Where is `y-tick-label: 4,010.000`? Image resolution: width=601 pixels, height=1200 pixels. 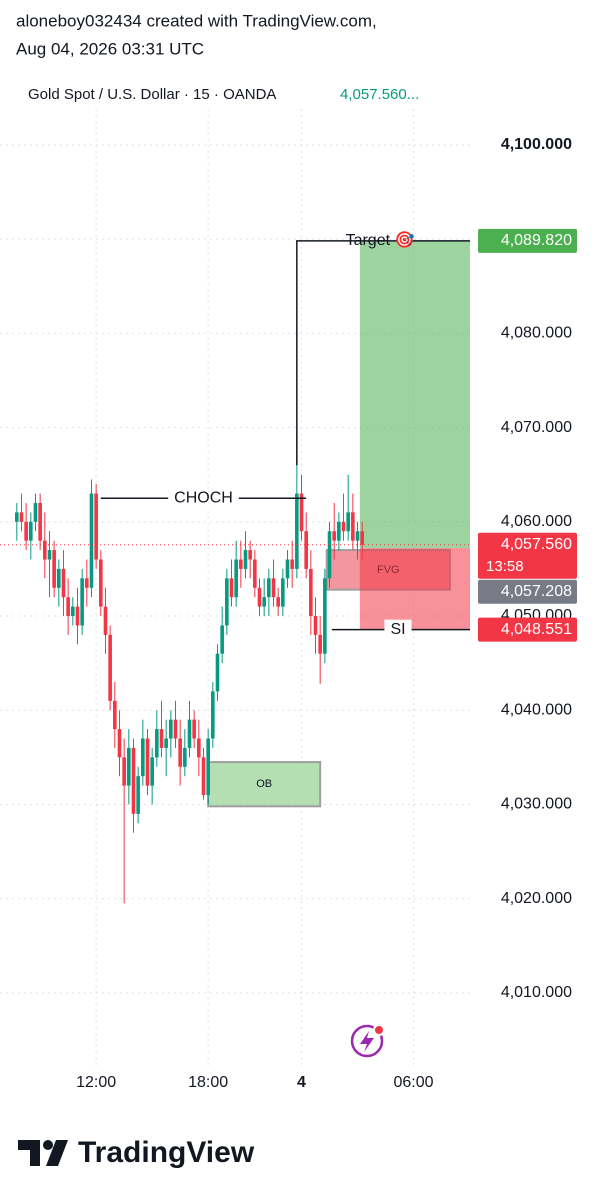 y-tick-label: 4,010.000 is located at coordinates (536, 992).